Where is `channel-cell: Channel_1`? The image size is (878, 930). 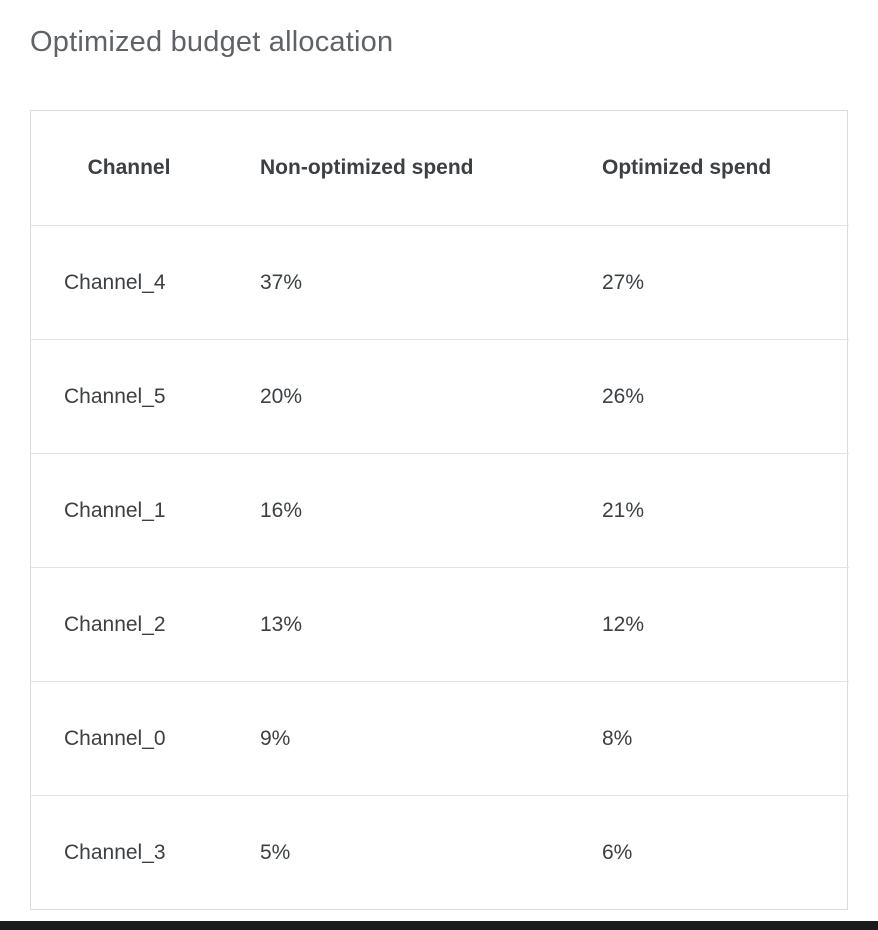
channel-cell: Channel_1 is located at coordinates (129, 510).